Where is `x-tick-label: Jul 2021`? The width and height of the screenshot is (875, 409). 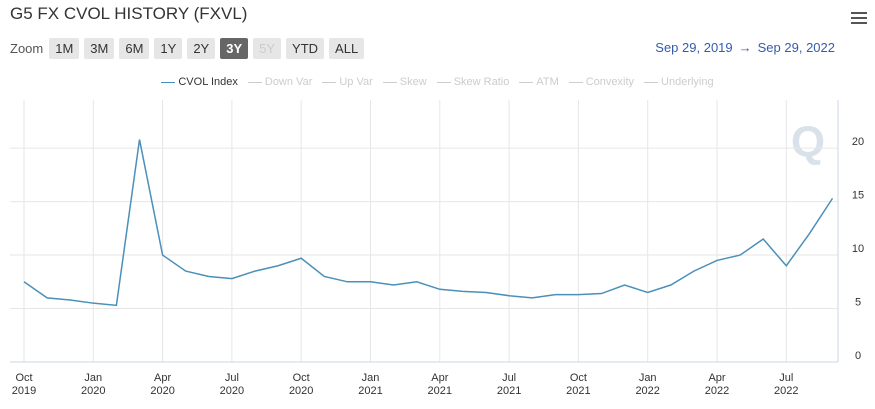 x-tick-label: Jul 2021 is located at coordinates (509, 384).